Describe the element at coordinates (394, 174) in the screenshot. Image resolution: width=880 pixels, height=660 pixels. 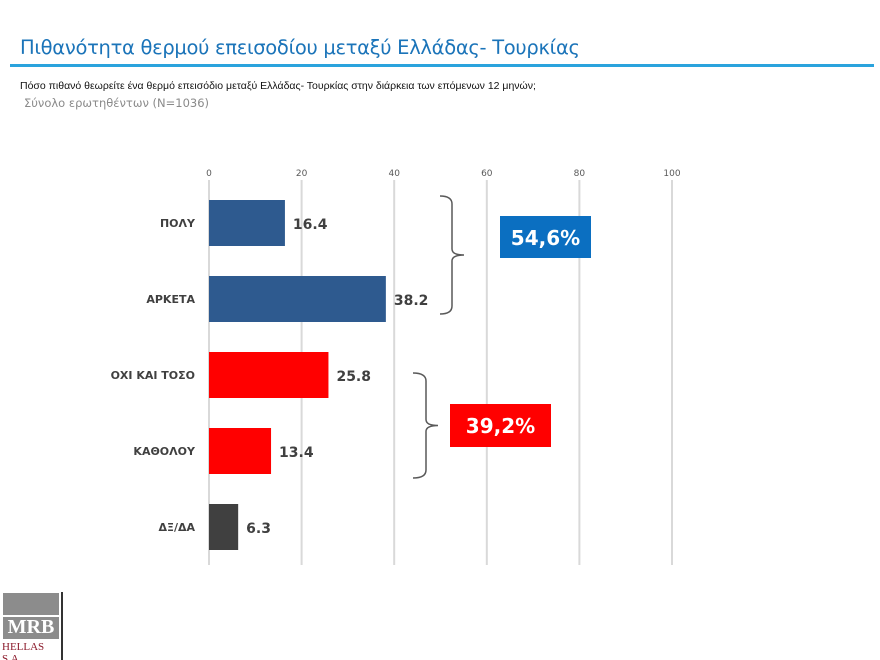
I see `x-tick-label: 40` at that location.